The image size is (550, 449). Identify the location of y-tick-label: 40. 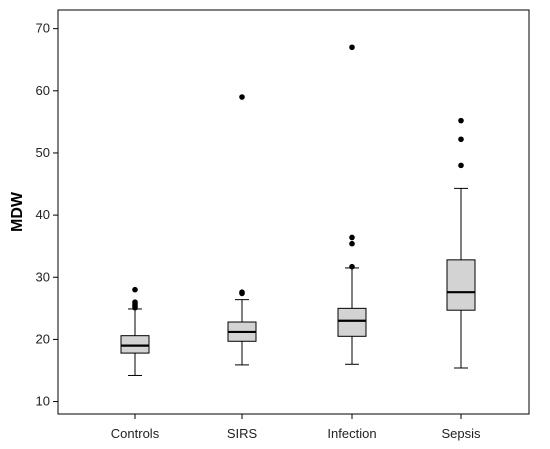
(43, 214).